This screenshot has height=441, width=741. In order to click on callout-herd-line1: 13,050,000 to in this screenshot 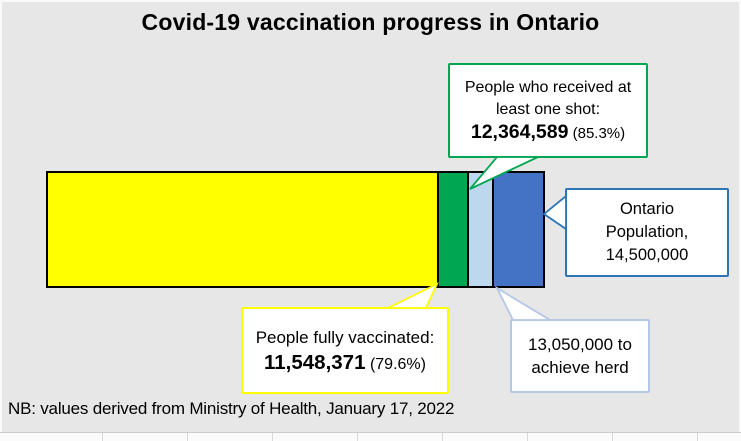, I will do `click(580, 344)`.